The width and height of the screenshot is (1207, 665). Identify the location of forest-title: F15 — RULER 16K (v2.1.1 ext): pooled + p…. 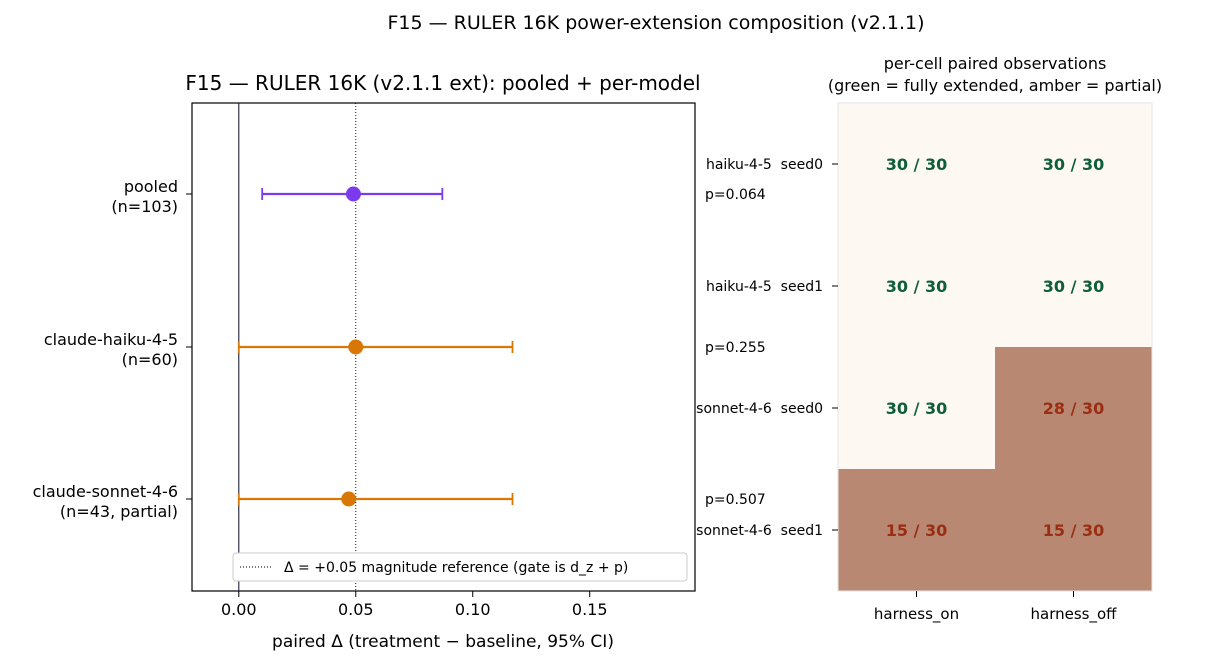
(442, 83).